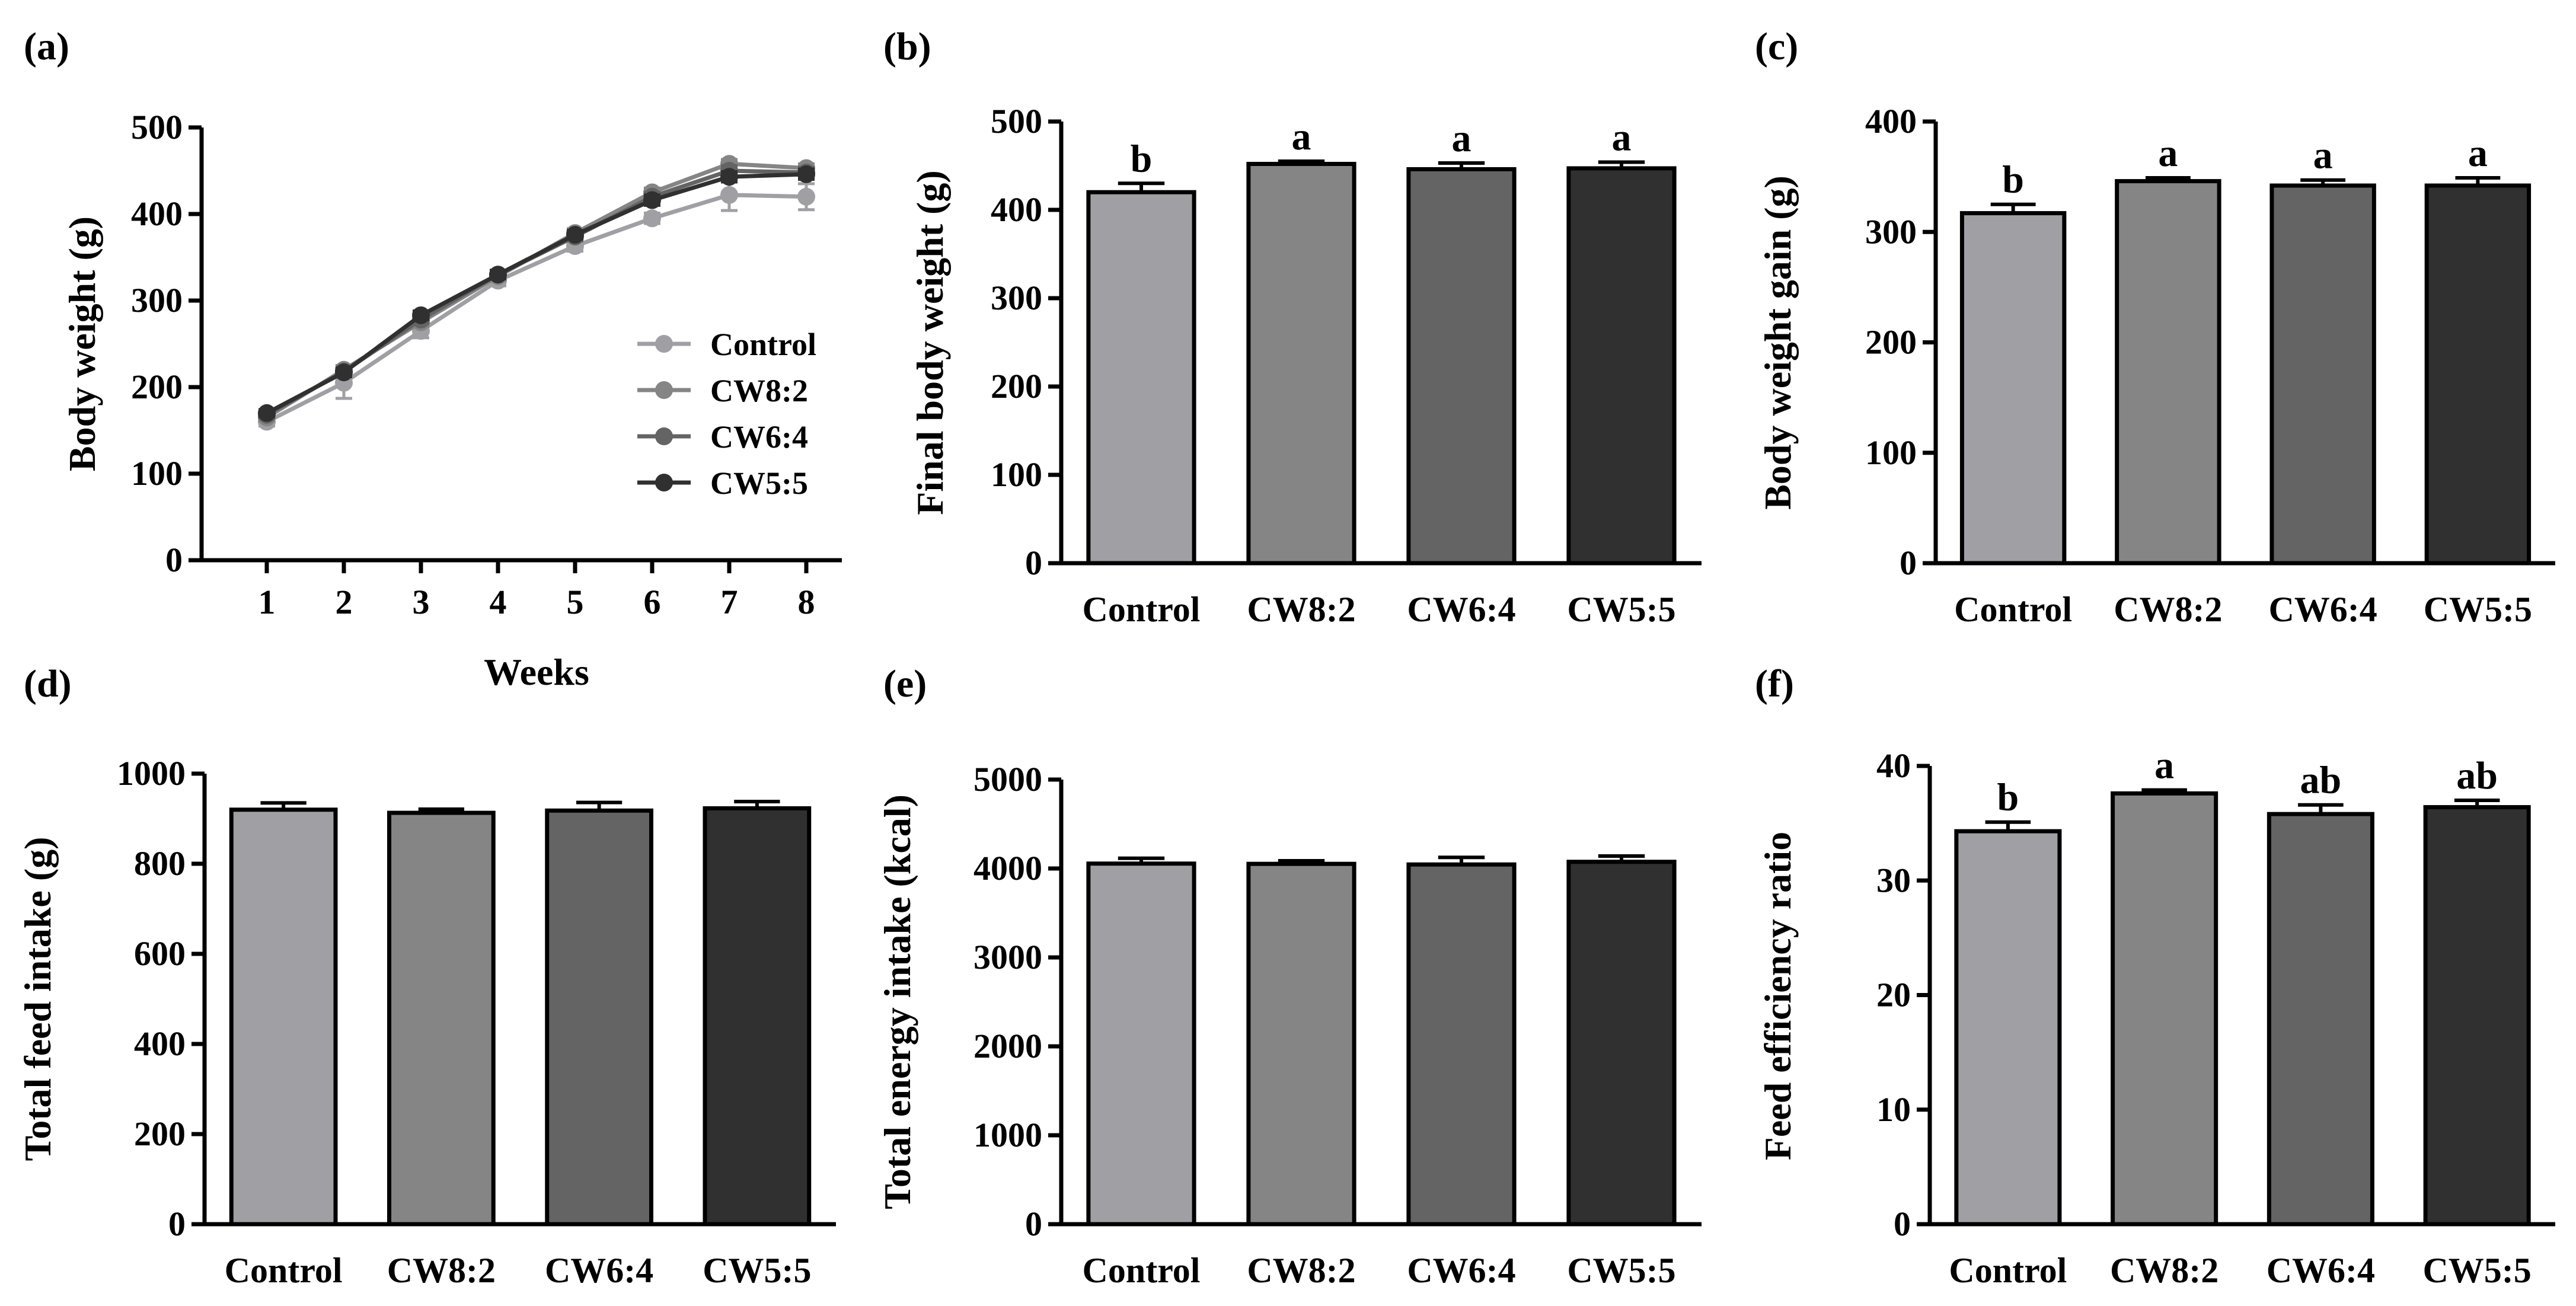  Describe the element at coordinates (759, 483) in the screenshot. I see `legend-label: CW5:5` at that location.